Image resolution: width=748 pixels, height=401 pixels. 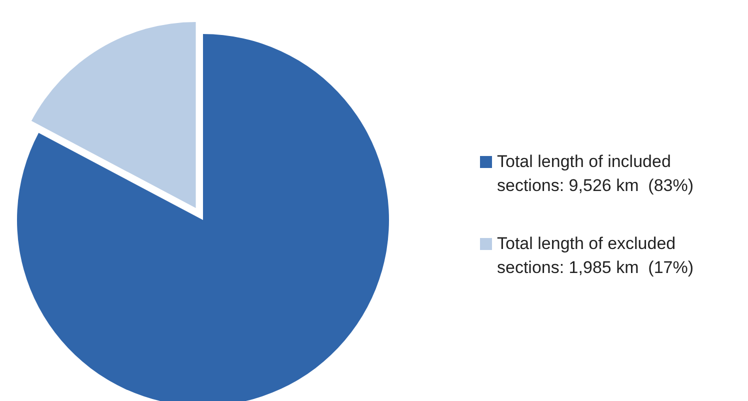 What do you see at coordinates (596, 256) in the screenshot?
I see `legend-label: Total length of excluded sections: 1,985 km (17%)` at bounding box center [596, 256].